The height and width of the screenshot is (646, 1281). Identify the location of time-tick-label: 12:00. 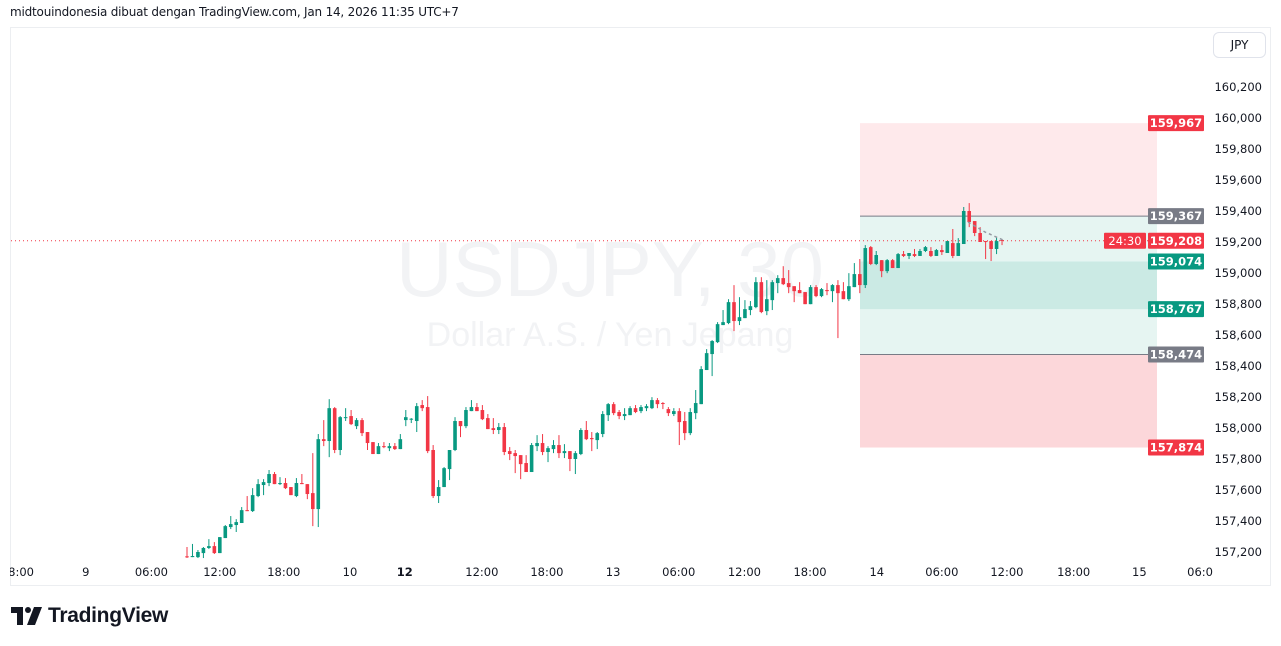
(1006, 572).